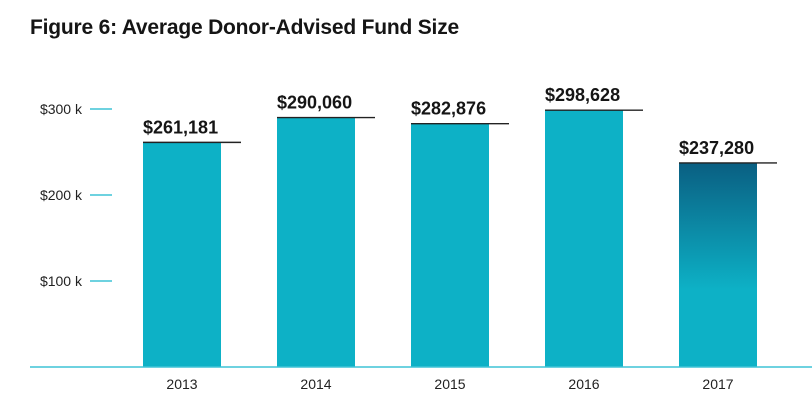 This screenshot has width=812, height=411. Describe the element at coordinates (61, 281) in the screenshot. I see `y-tick-label: $100 k` at that location.